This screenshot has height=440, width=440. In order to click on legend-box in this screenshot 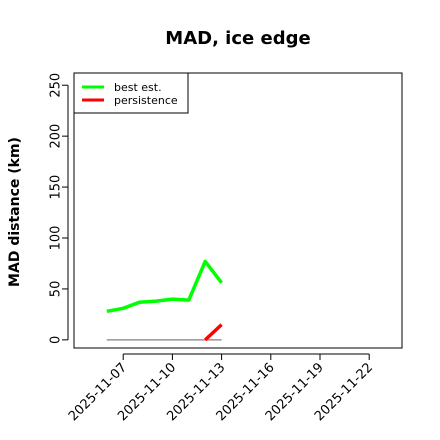, I will do `click(131, 93)`.